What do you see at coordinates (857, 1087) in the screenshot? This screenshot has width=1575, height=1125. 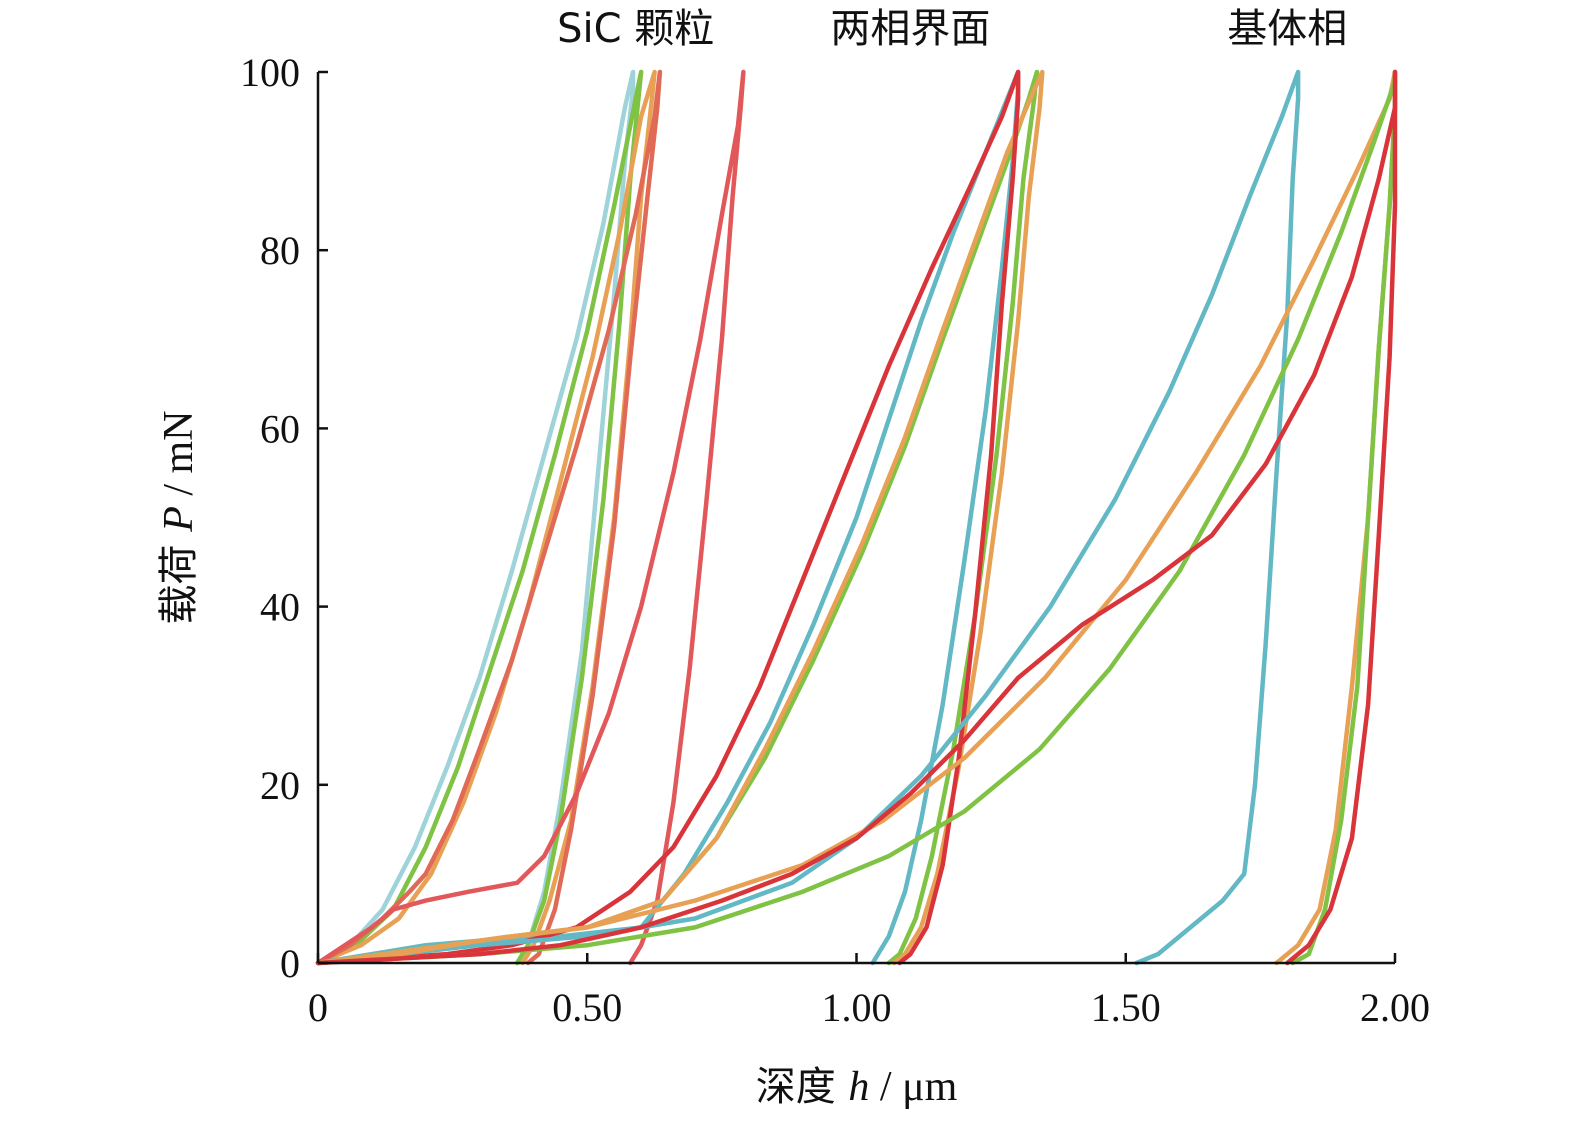 I see `x-axis-title: 深度 h / μm` at bounding box center [857, 1087].